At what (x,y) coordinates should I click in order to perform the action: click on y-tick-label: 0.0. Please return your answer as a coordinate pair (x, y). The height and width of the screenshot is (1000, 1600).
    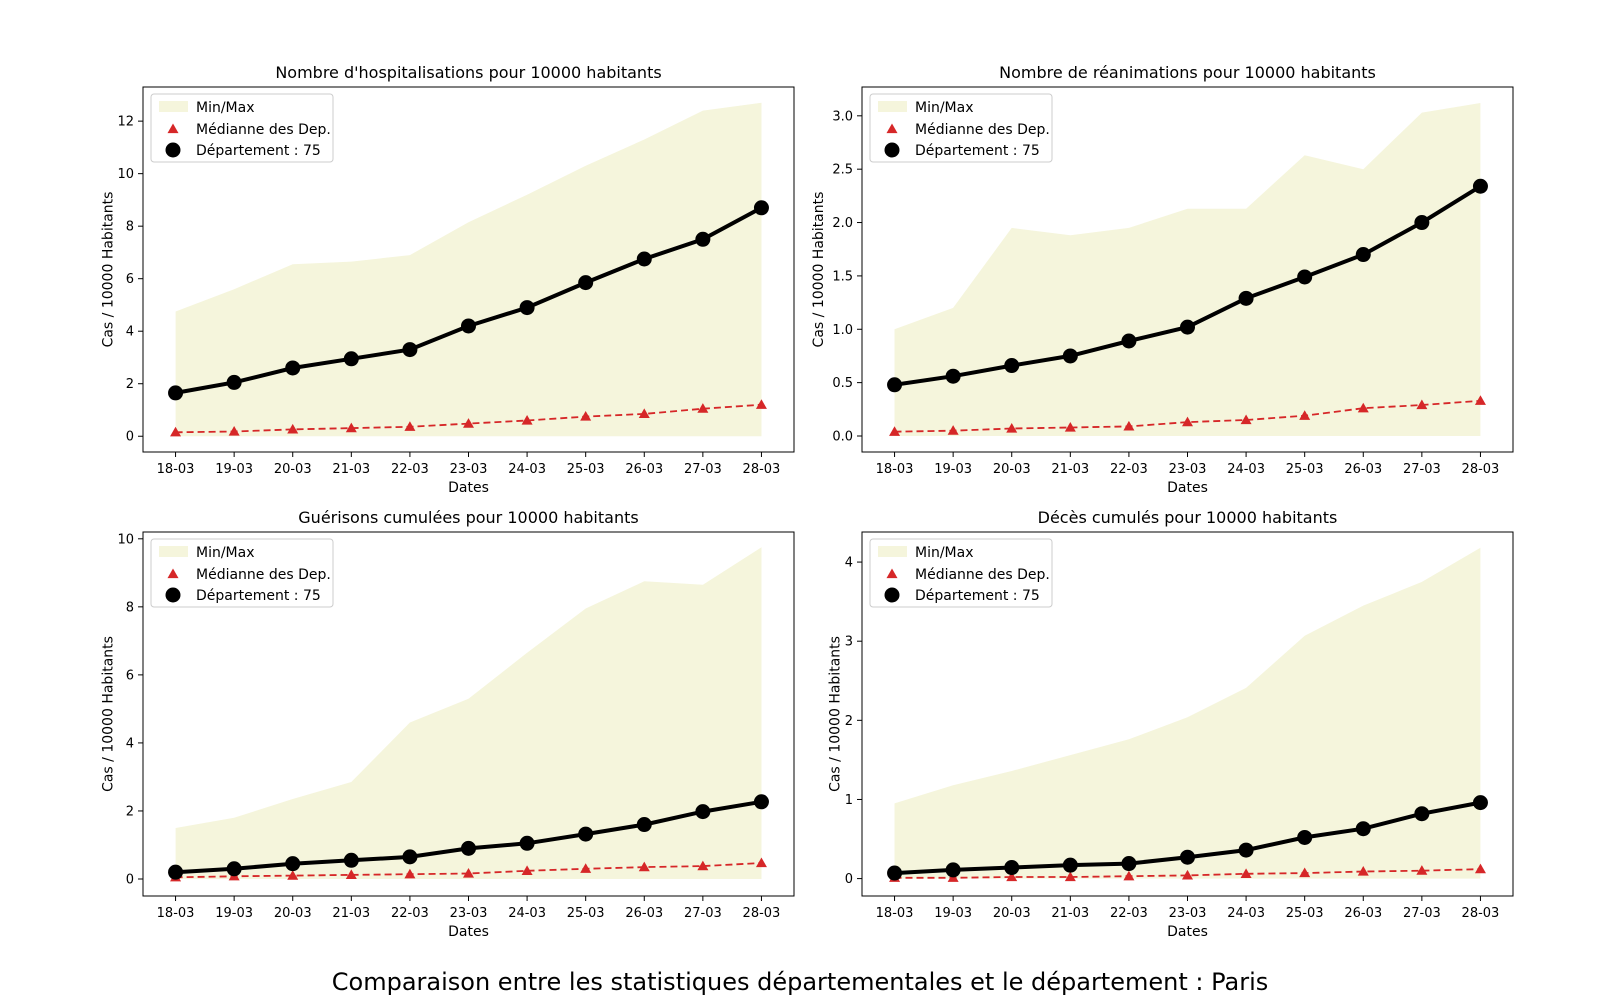
    Looking at the image, I should click on (842, 436).